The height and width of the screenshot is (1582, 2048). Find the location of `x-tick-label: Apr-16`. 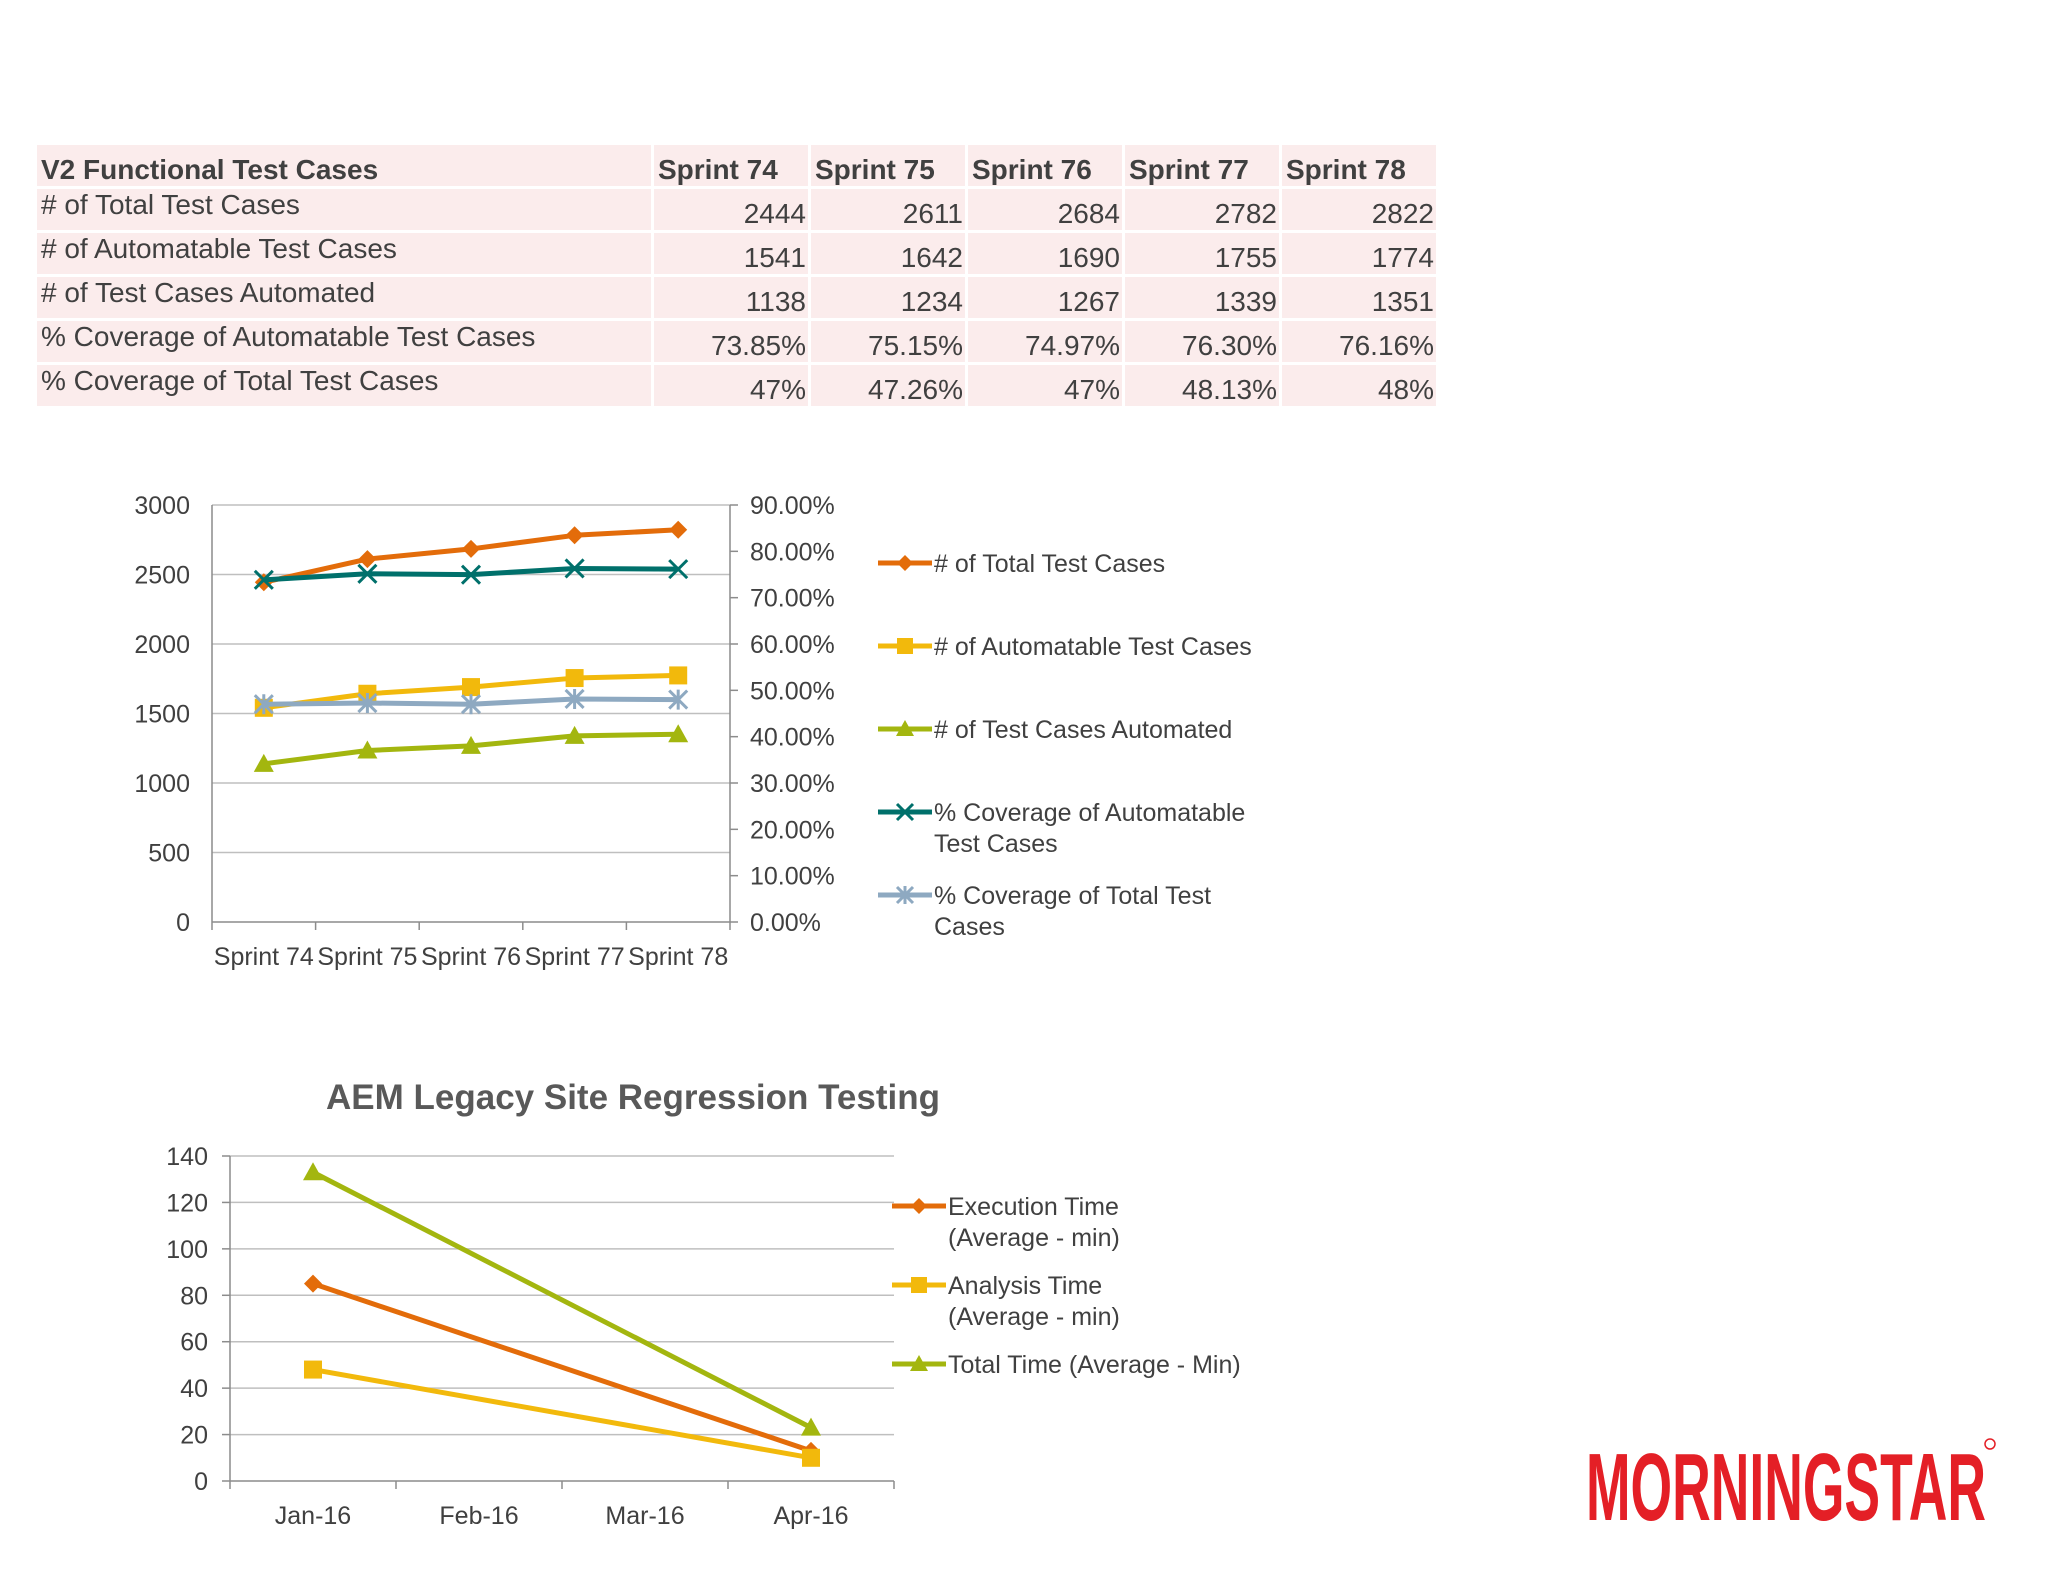

x-tick-label: Apr-16 is located at coordinates (810, 1516).